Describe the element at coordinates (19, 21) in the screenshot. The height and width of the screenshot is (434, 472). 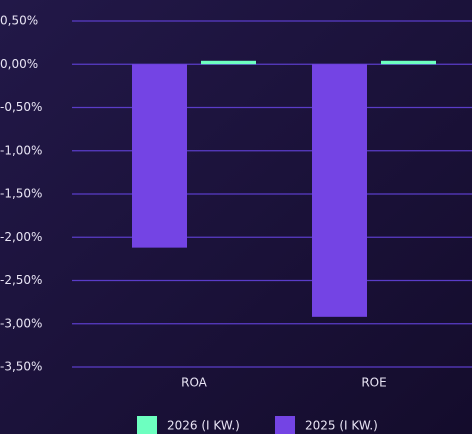
I see `y-tick-label: 0,50%` at that location.